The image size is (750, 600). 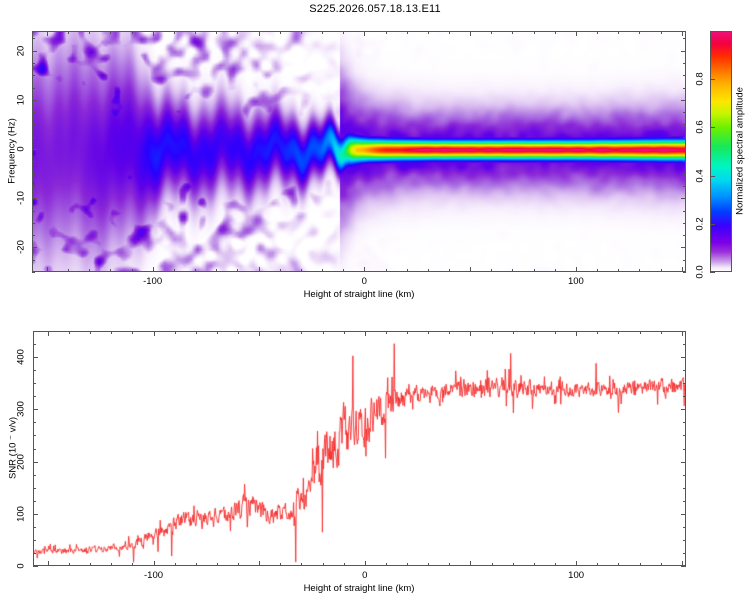 What do you see at coordinates (700, 127) in the screenshot?
I see `colorbar-tick-label: 0.6` at bounding box center [700, 127].